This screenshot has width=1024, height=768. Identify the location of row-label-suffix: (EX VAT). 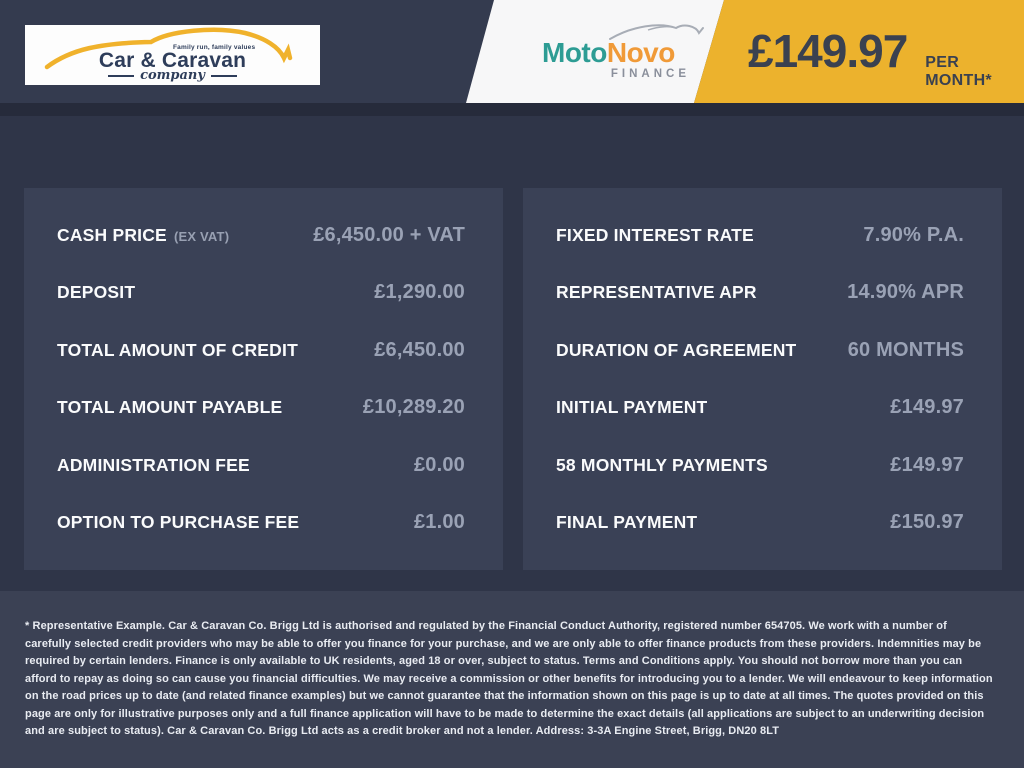
(201, 236).